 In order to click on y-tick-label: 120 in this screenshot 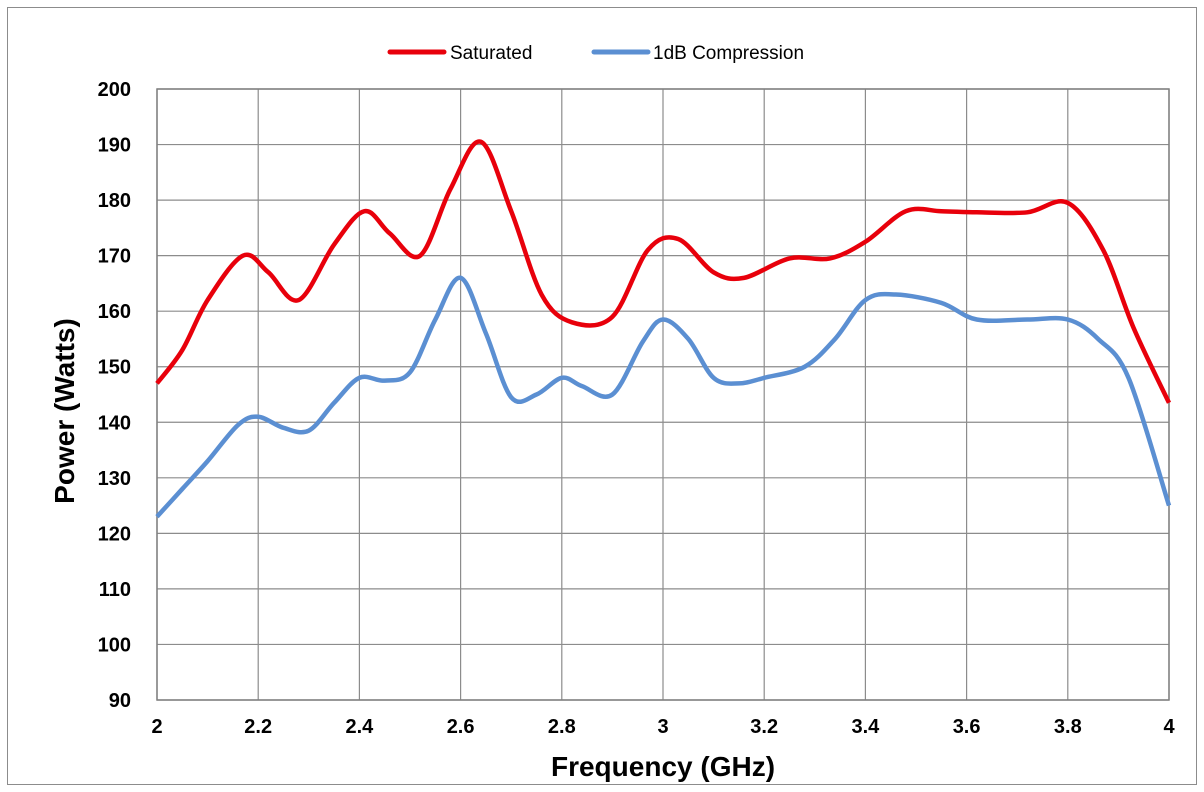, I will do `click(114, 534)`.